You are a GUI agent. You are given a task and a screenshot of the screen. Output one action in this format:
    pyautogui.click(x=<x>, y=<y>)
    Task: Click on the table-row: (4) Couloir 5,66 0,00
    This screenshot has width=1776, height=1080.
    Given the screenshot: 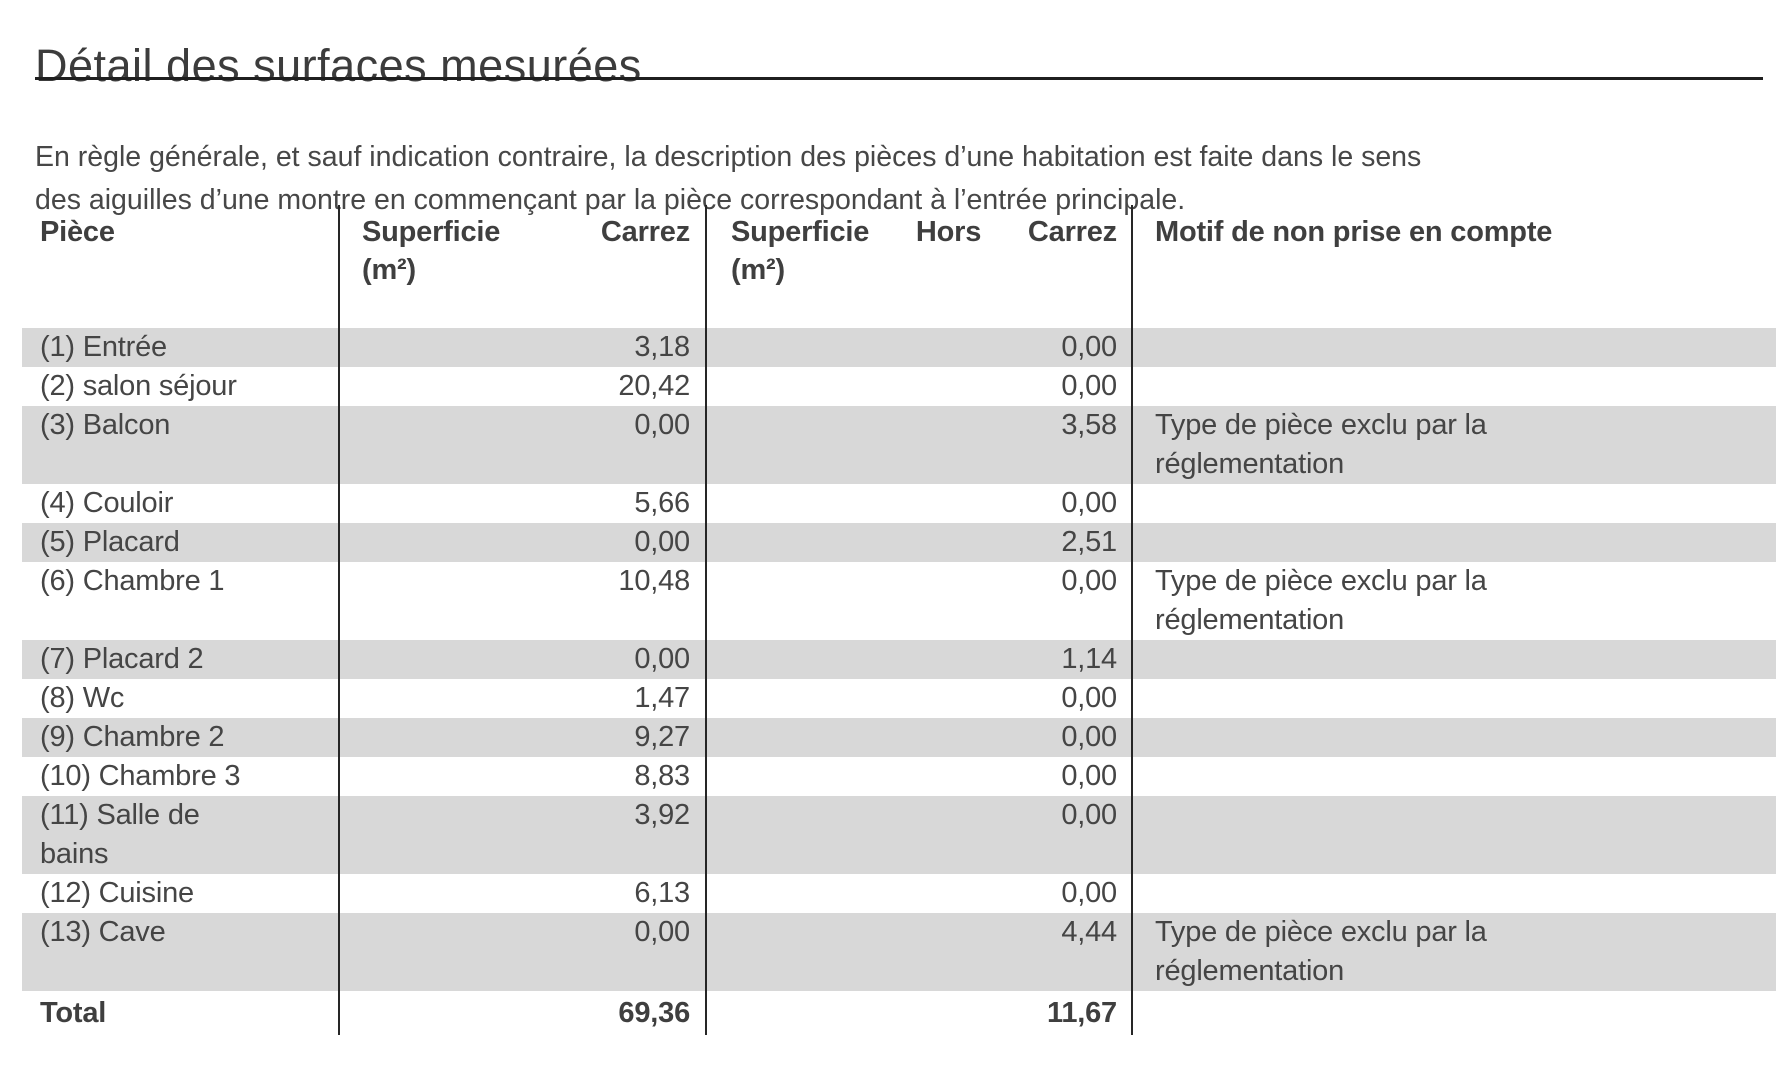 What is the action you would take?
    pyautogui.click(x=899, y=503)
    